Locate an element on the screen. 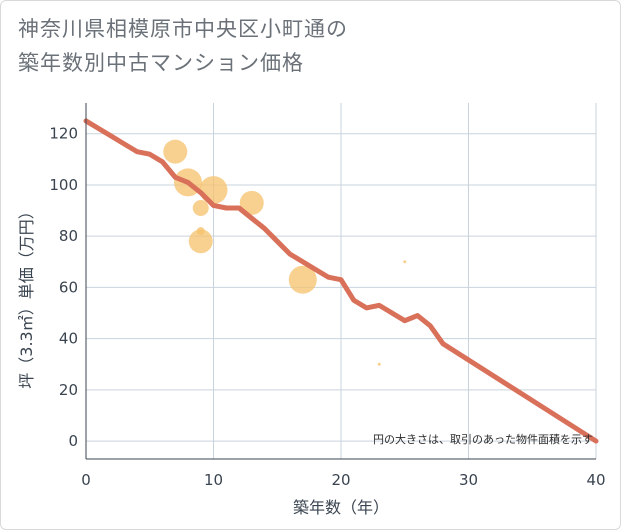  y-axis-label: 坪（3.3㎡）単価（万円） is located at coordinates (26, 295).